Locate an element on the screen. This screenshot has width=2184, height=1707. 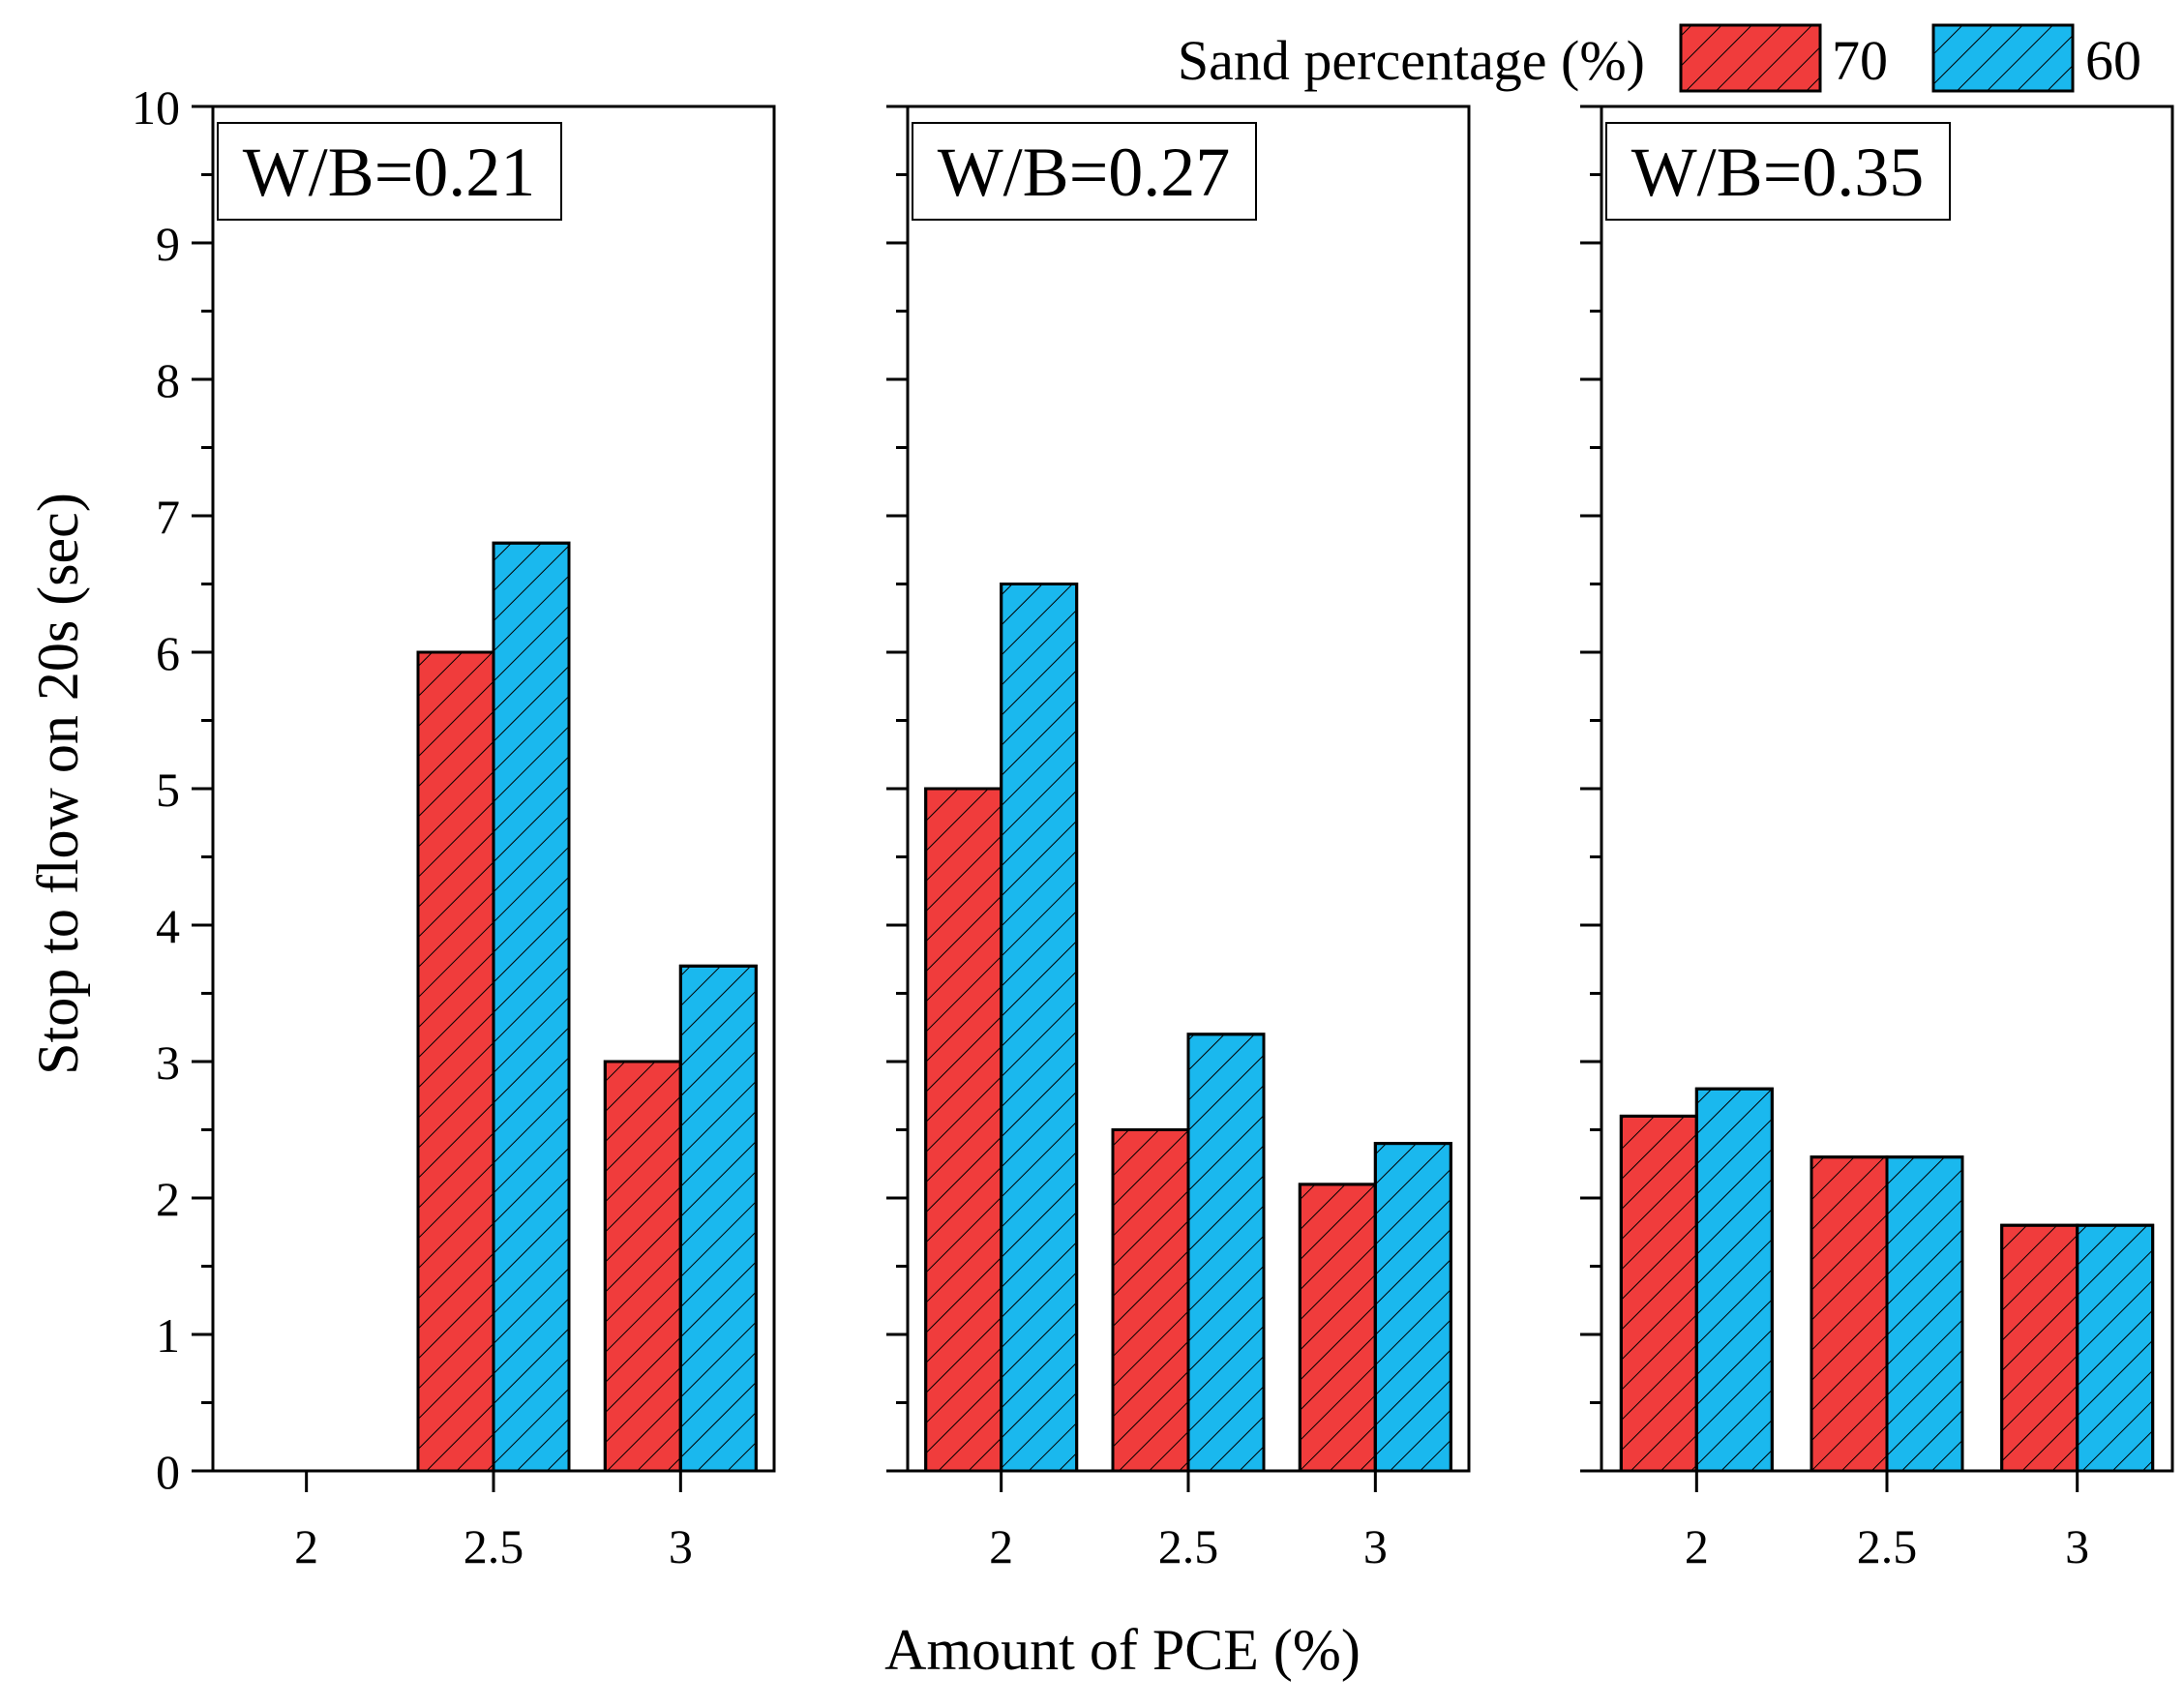
y-tick-label: 7 is located at coordinates (168, 517).